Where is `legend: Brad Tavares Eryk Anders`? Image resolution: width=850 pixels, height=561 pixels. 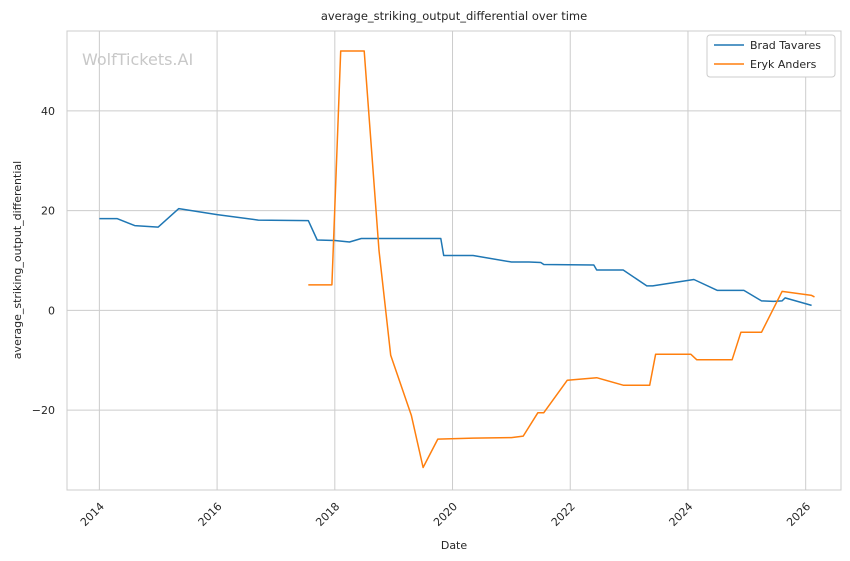 legend: Brad Tavares Eryk Anders is located at coordinates (771, 56).